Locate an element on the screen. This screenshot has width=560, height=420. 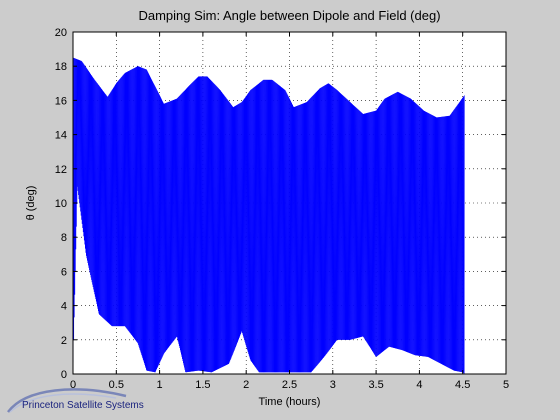
y-tick-label: 8 is located at coordinates (64, 238).